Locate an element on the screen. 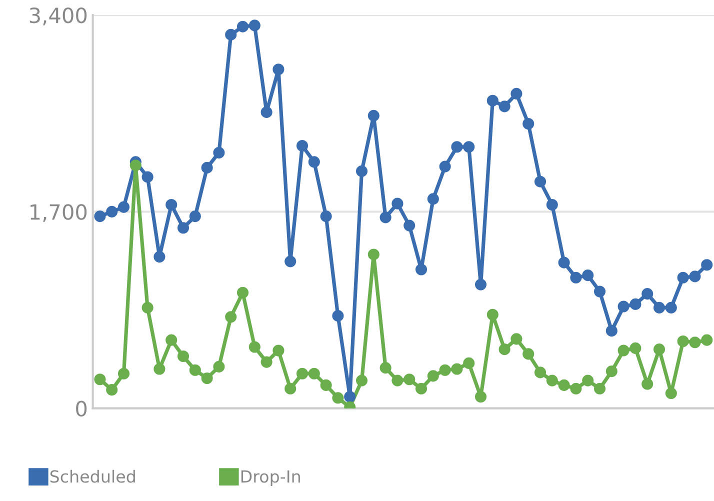 This screenshot has height=501, width=714. y-tick-label: 3,400 is located at coordinates (58, 16).